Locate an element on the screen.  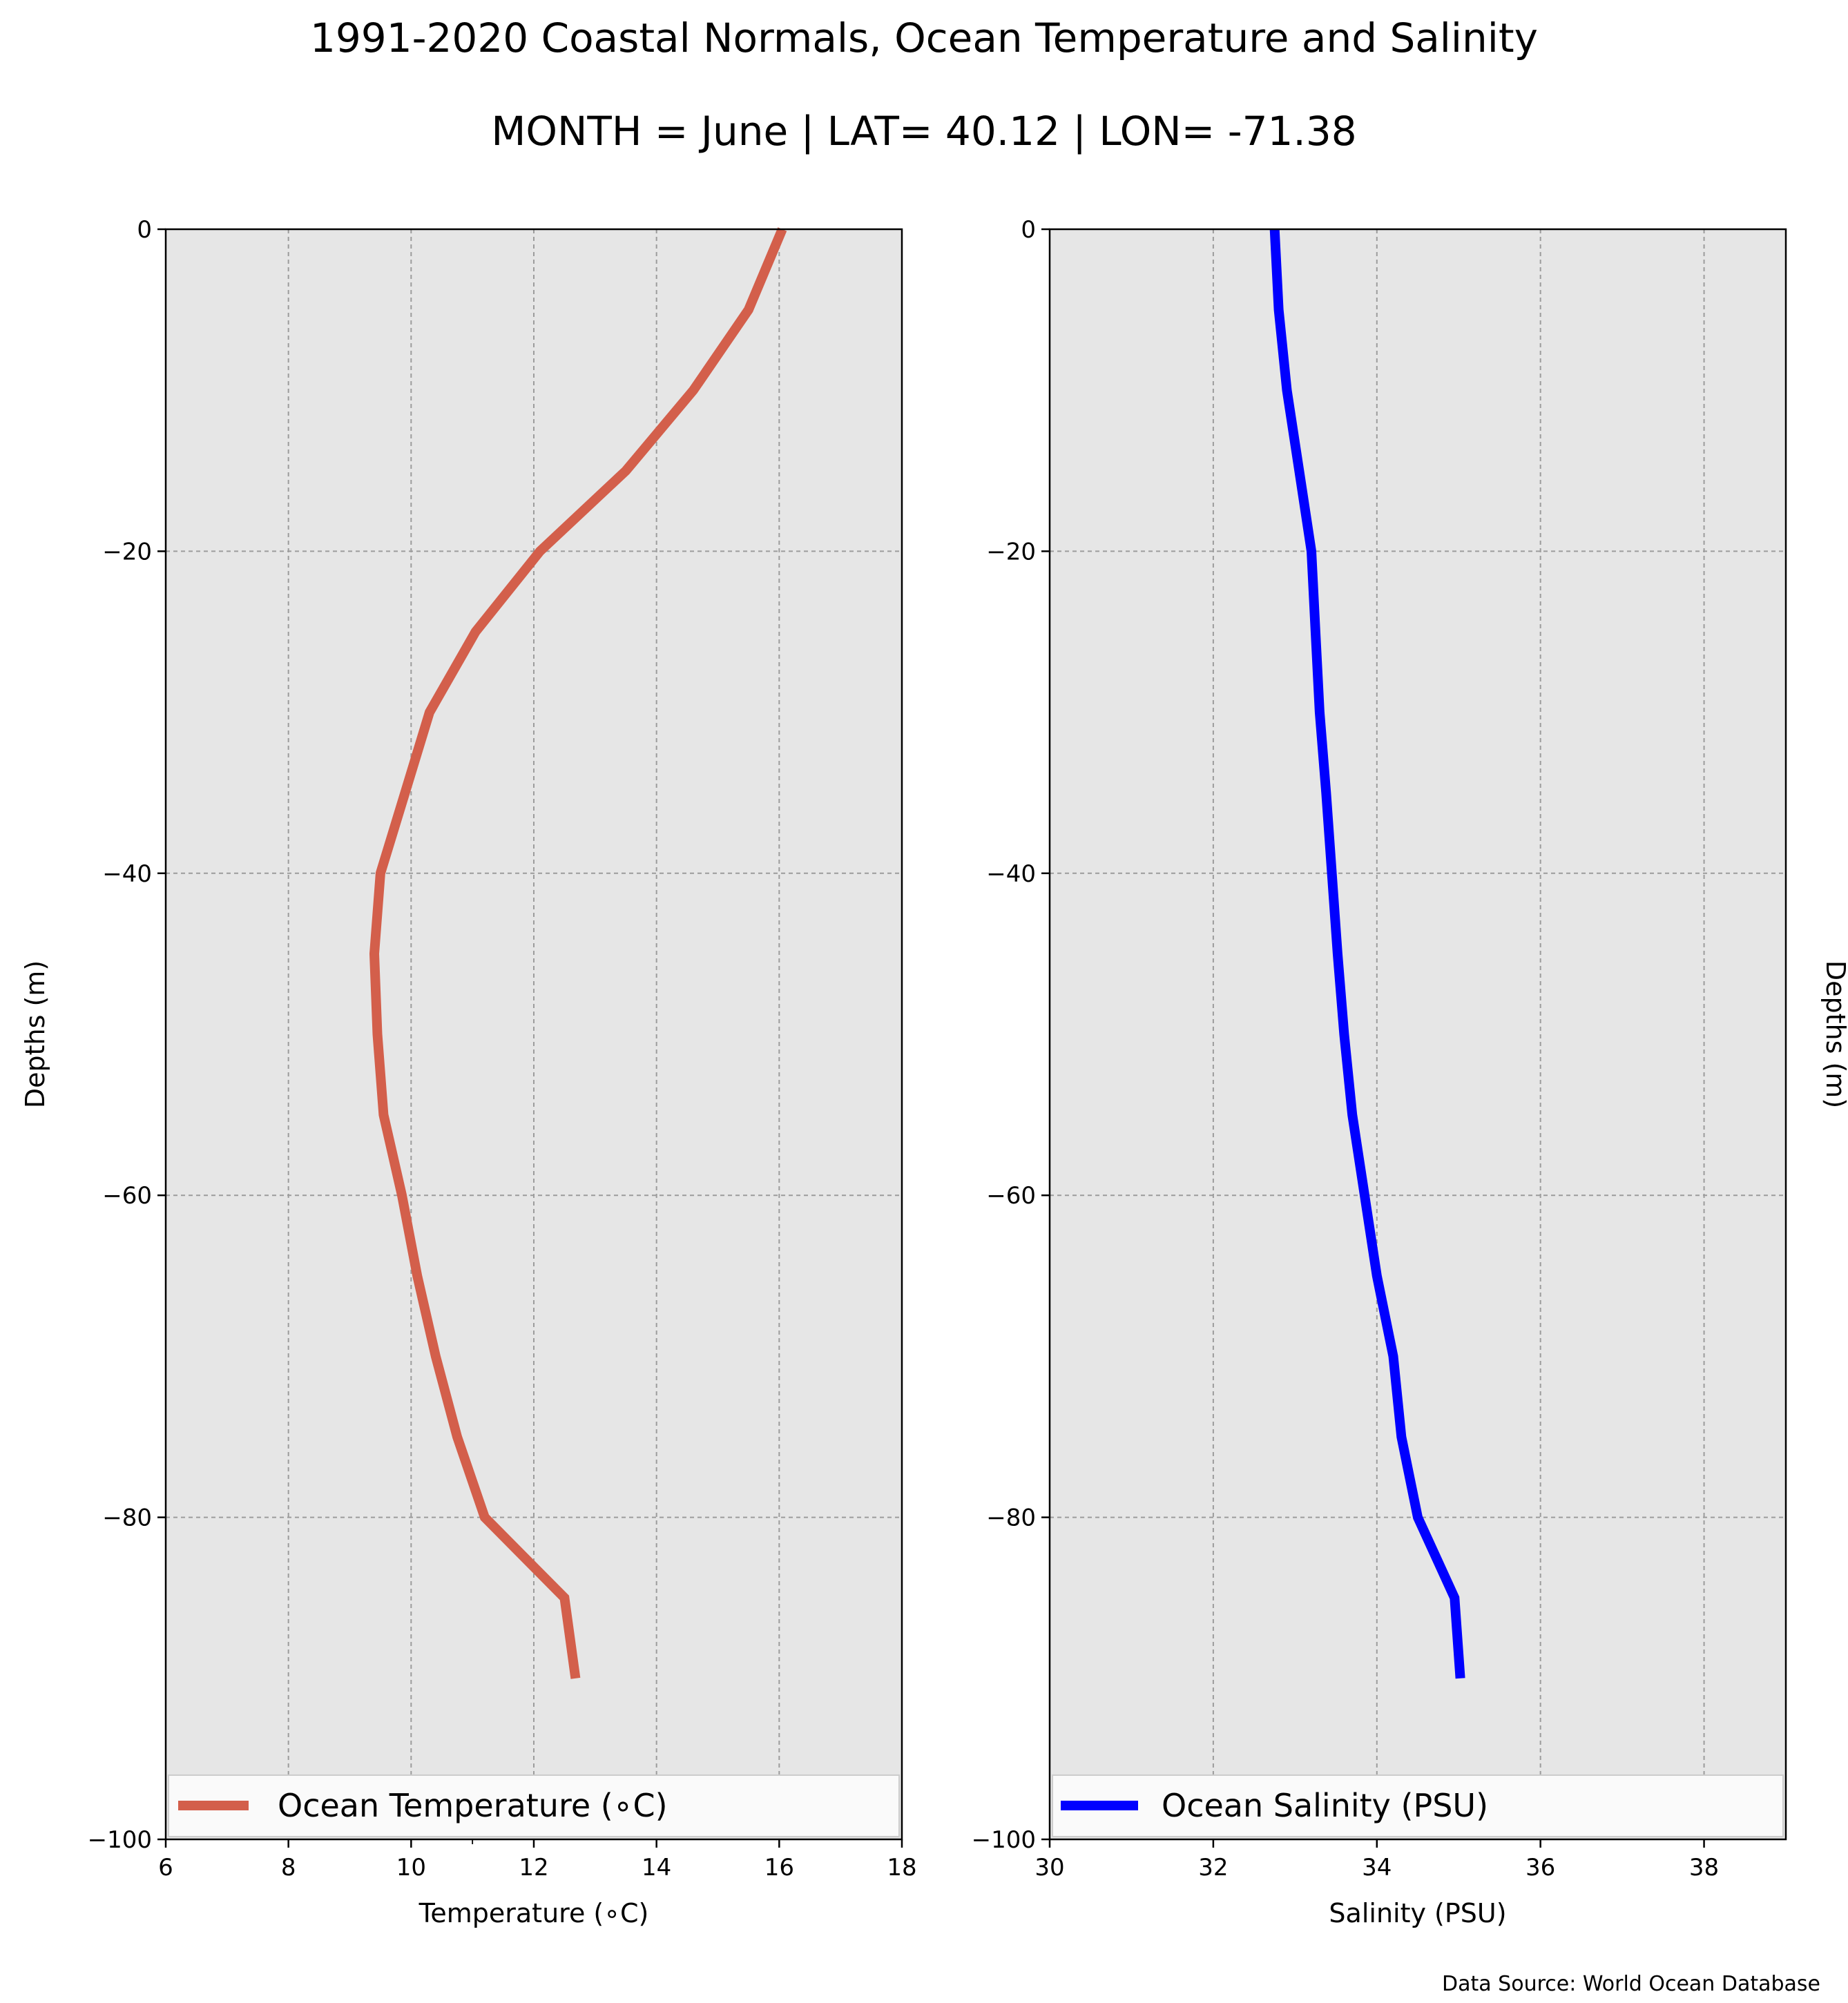
legend-label-temperature: Ocean Temperature (∘C) is located at coordinates (473, 1806).